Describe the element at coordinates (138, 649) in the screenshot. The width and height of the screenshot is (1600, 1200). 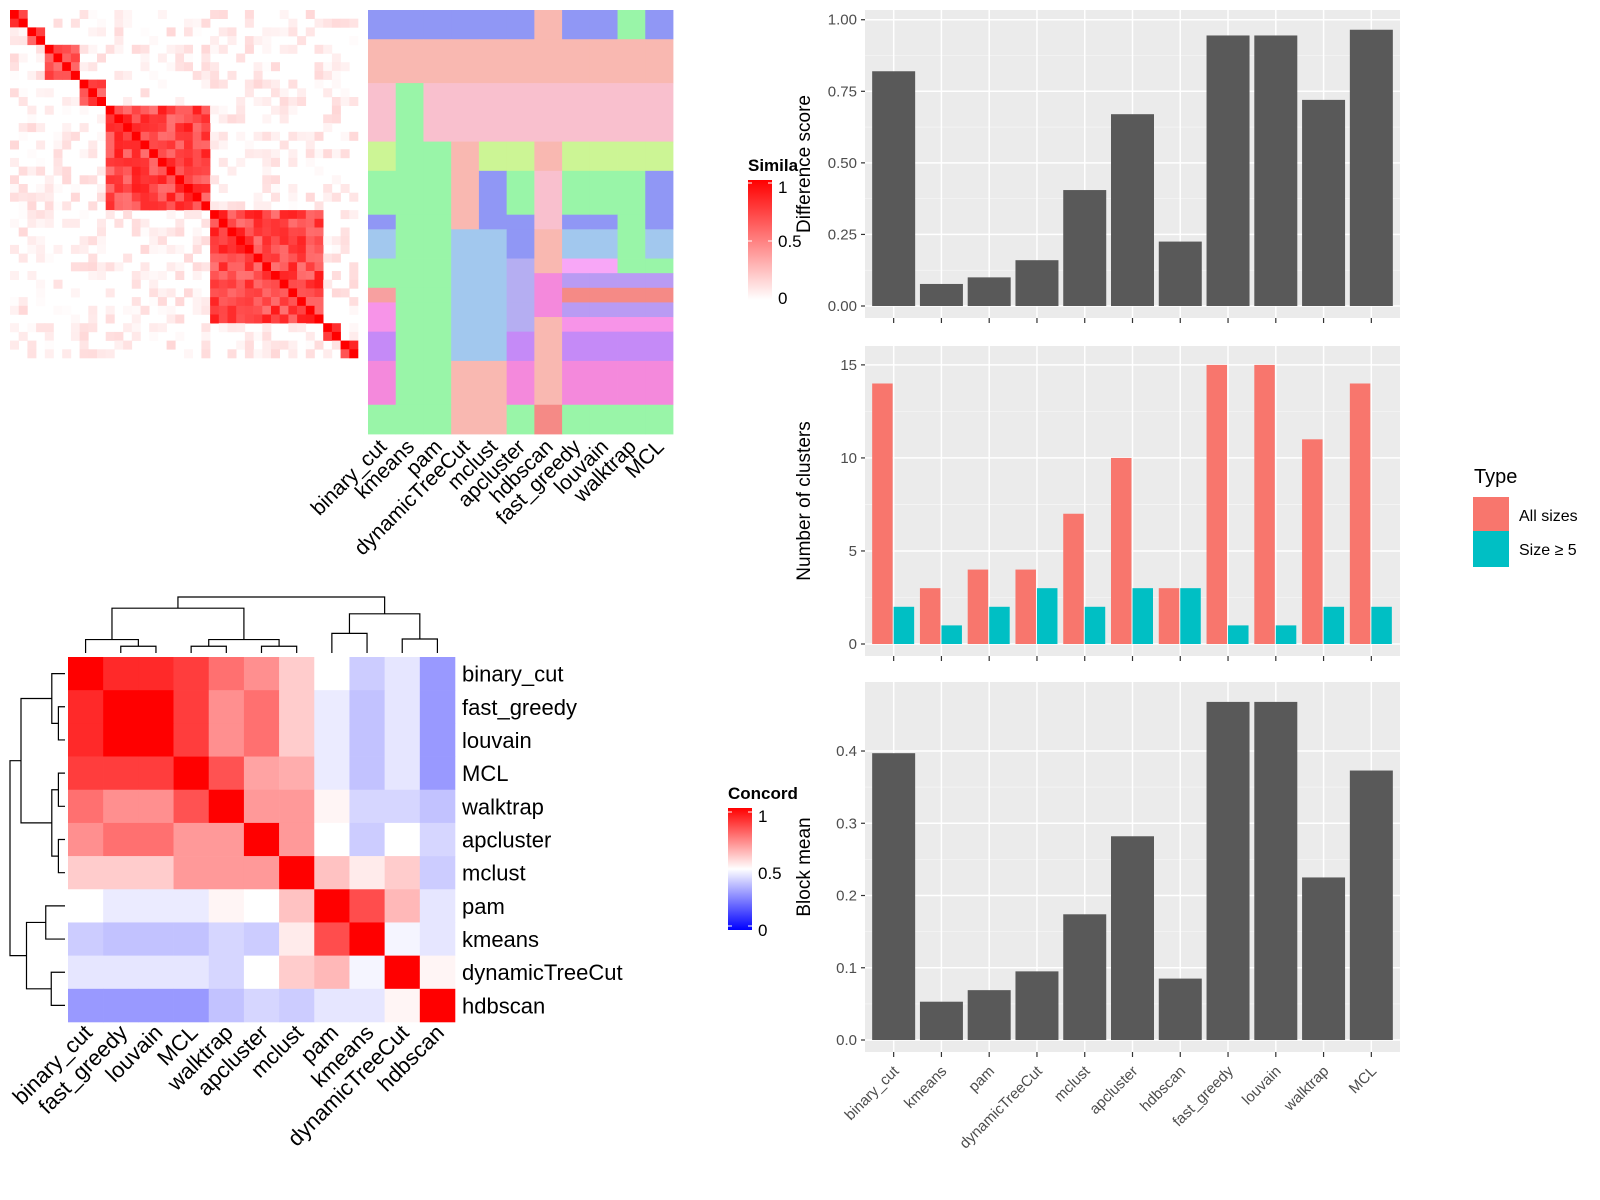
I see `column-dendrogram-branch` at that location.